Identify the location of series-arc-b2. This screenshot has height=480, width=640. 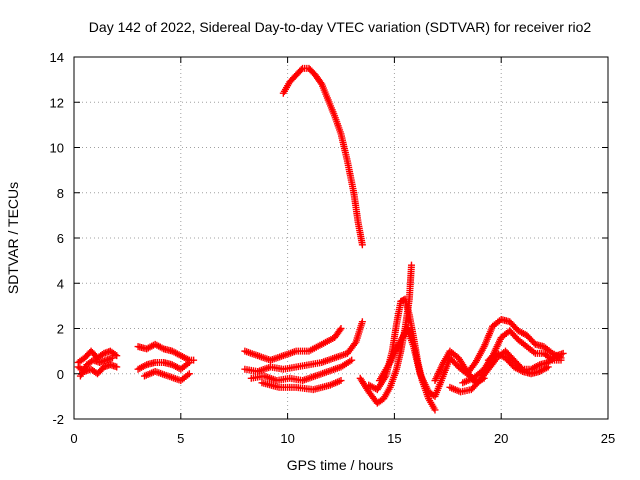
(163, 365).